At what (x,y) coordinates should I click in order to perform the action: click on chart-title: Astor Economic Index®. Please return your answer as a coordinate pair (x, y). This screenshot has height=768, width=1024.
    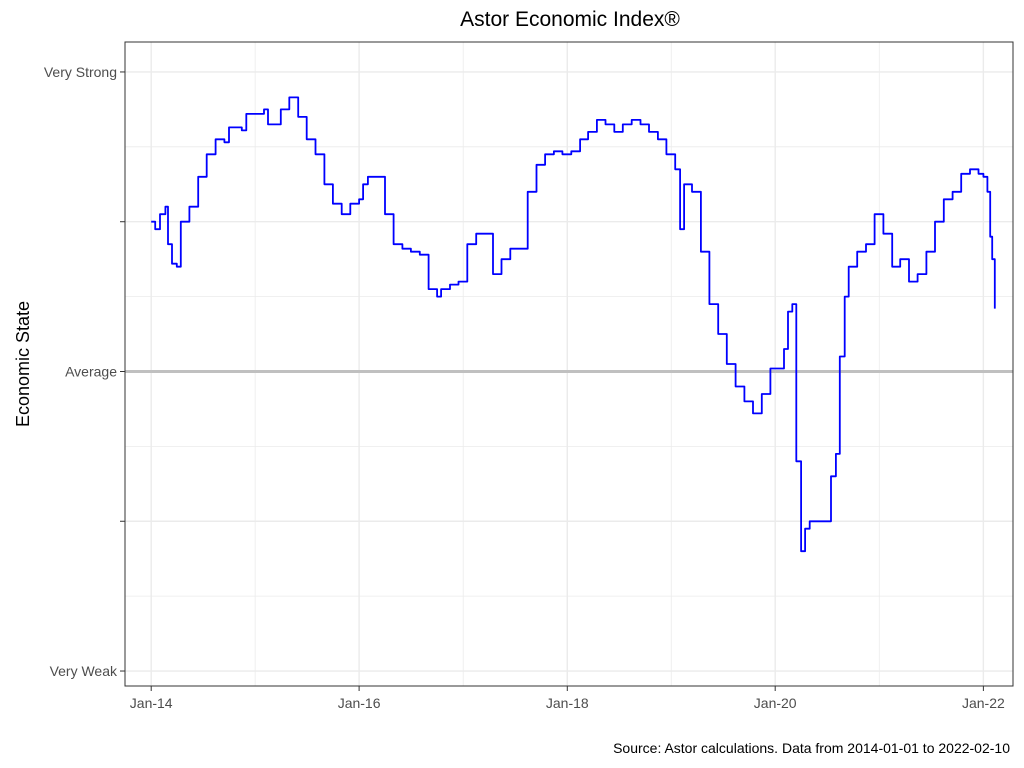
    Looking at the image, I should click on (570, 19).